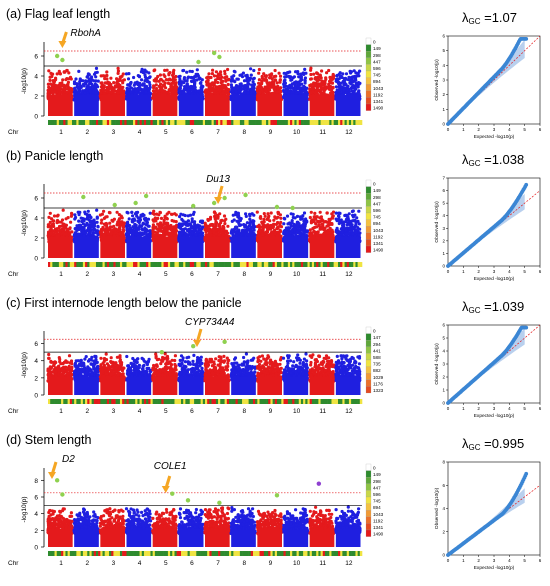  What do you see at coordinates (378, 383) in the screenshot?
I see `density-legend-label: 1176` at bounding box center [378, 383].